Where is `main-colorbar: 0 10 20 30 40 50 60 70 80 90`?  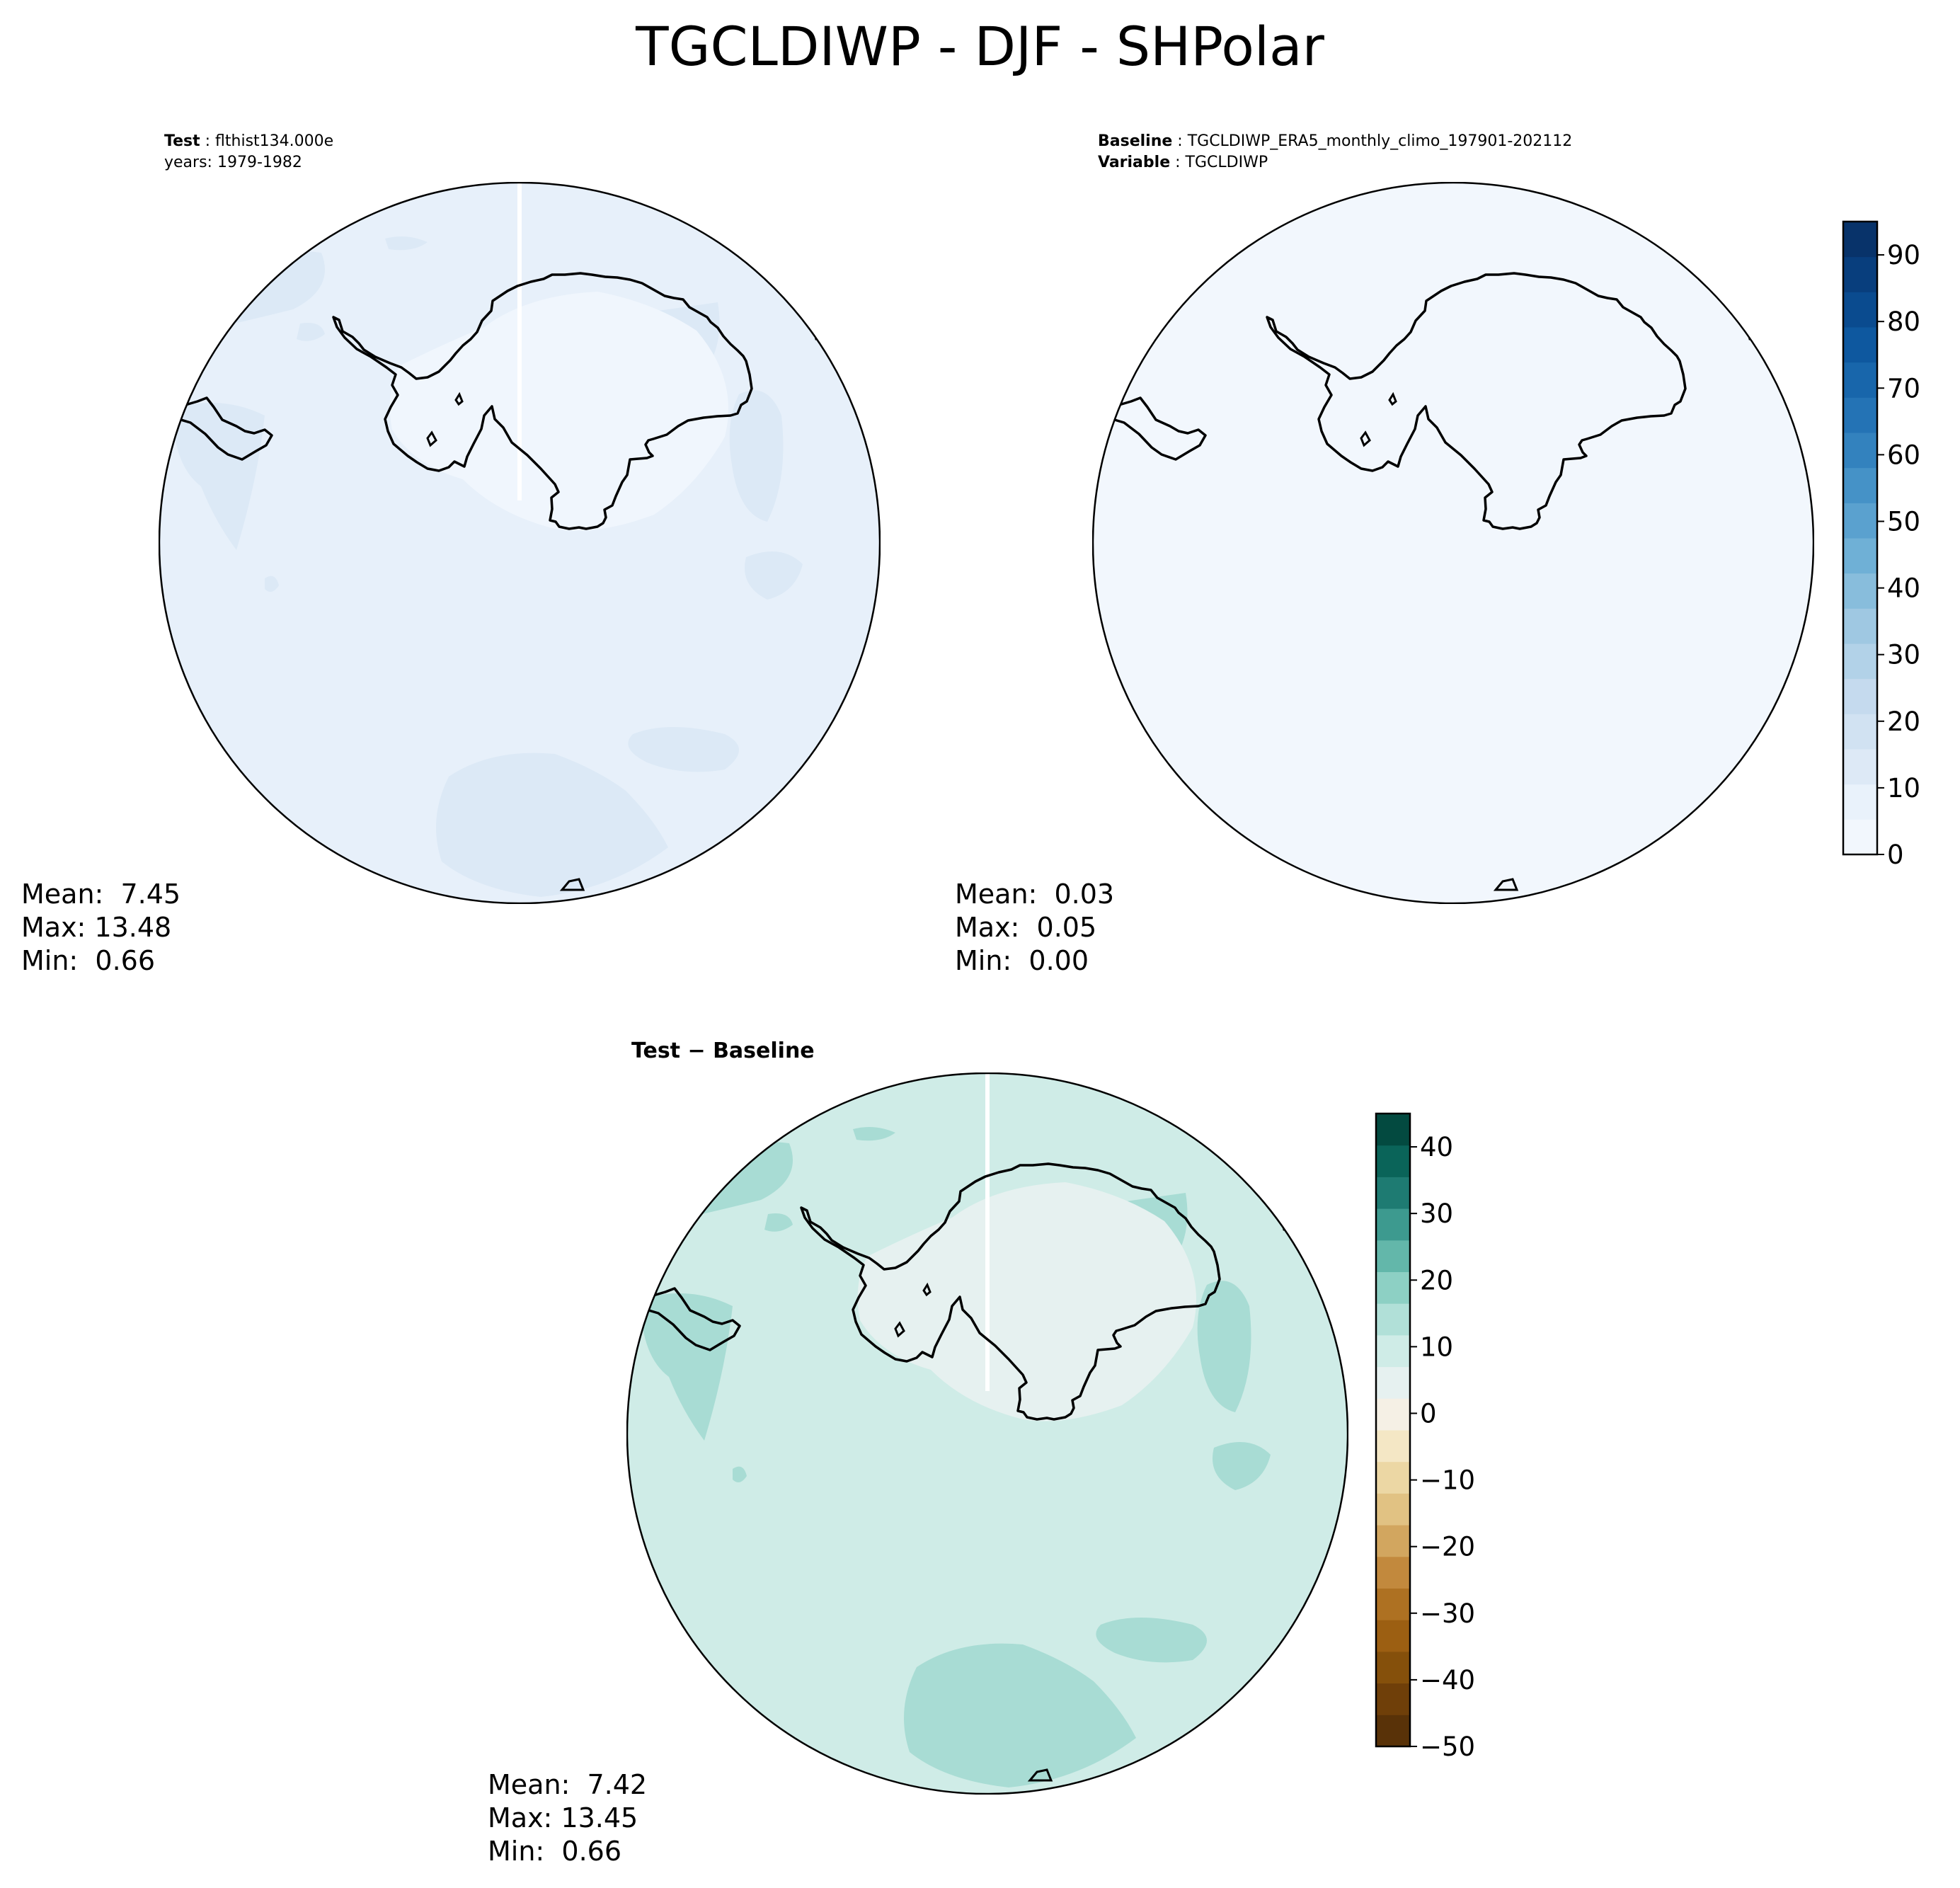 main-colorbar: 0 10 20 30 40 50 60 70 80 90 is located at coordinates (1881, 544).